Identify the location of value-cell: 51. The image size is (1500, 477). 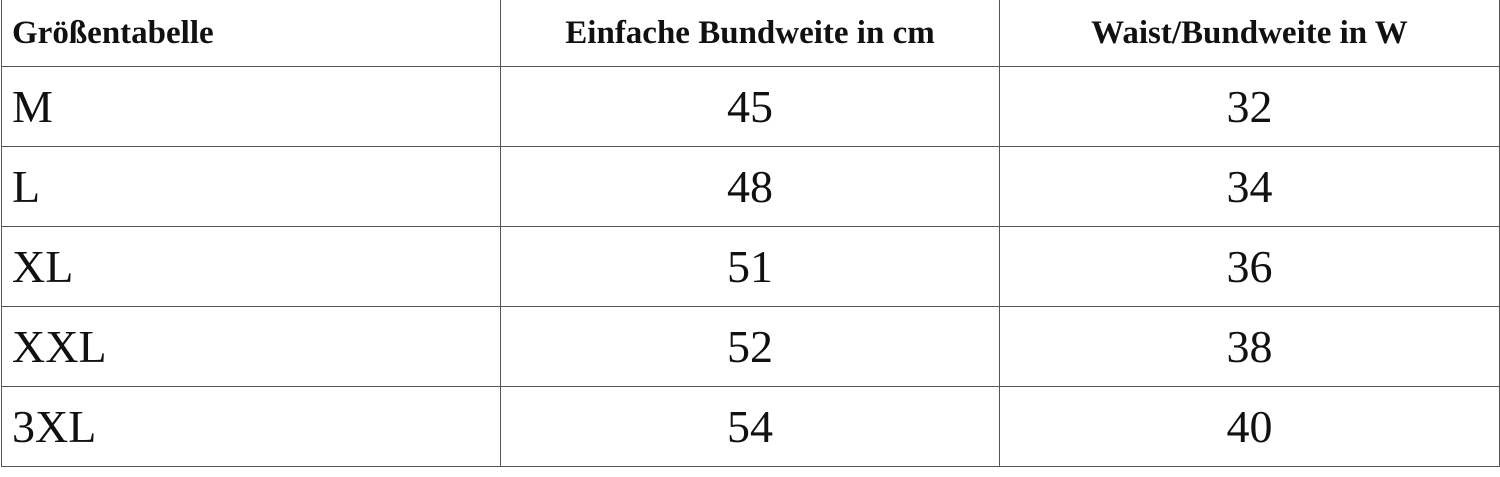
(750, 266).